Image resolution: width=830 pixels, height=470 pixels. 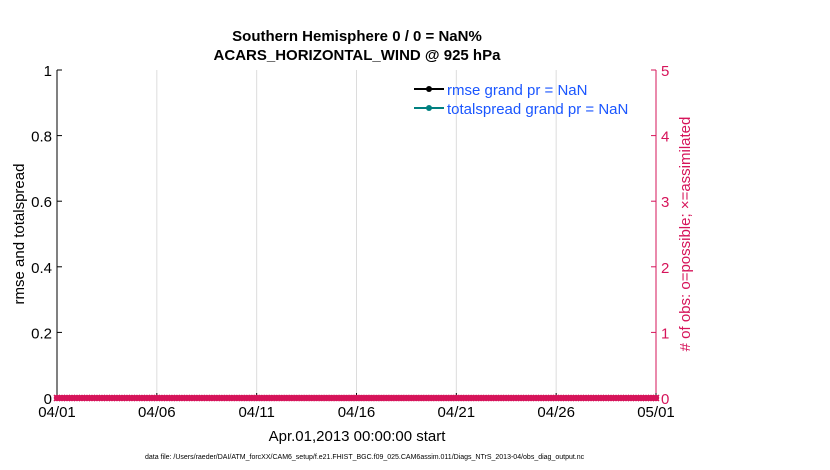 I want to click on y-tick-label-left: 0.2, so click(x=41, y=333).